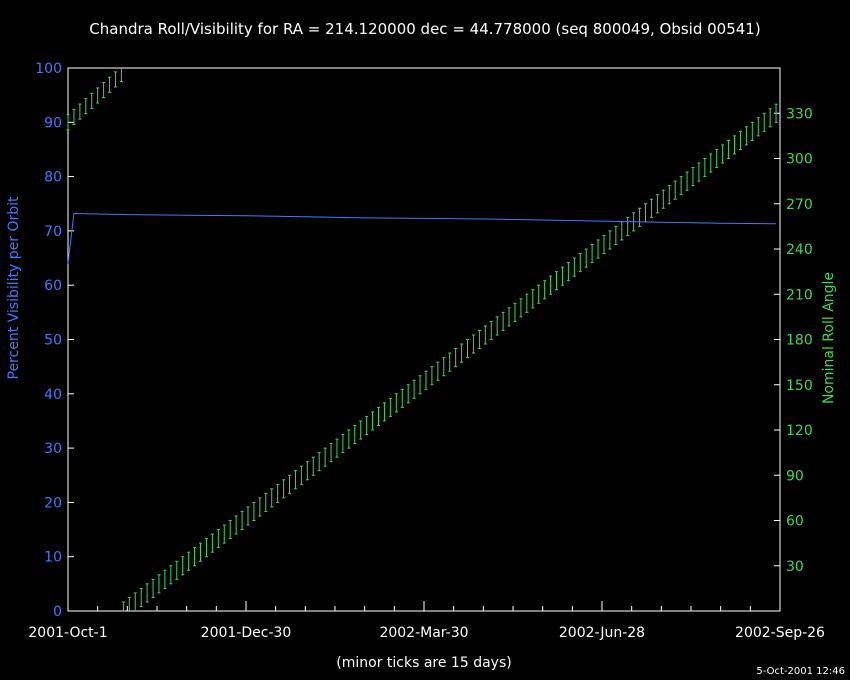 This screenshot has height=680, width=850. I want to click on timestamp-stamp: 5-Oct-2001 12:46, so click(800, 671).